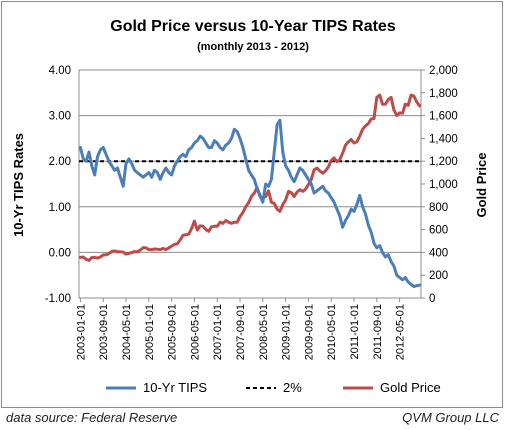 The image size is (507, 430). What do you see at coordinates (401, 332) in the screenshot?
I see `x-tick-label: 2012-05-01` at bounding box center [401, 332].